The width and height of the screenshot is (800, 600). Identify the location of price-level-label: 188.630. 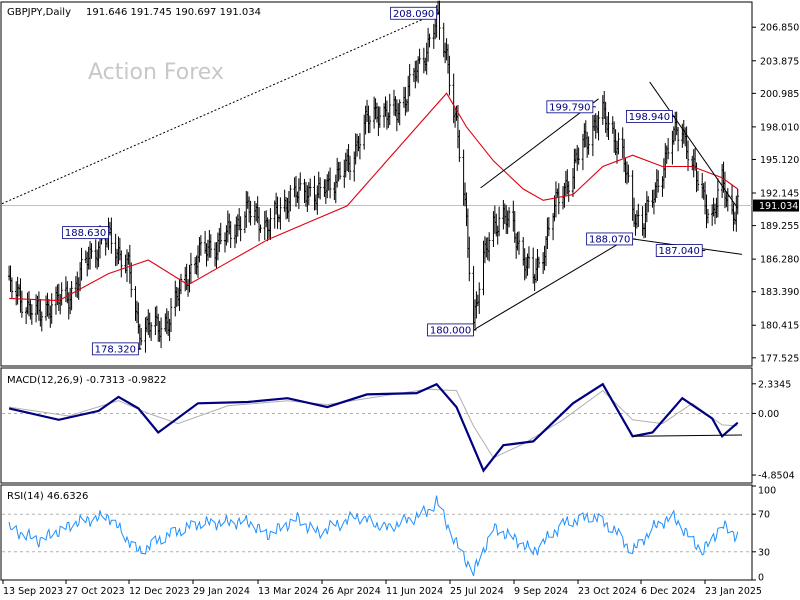
(87, 232).